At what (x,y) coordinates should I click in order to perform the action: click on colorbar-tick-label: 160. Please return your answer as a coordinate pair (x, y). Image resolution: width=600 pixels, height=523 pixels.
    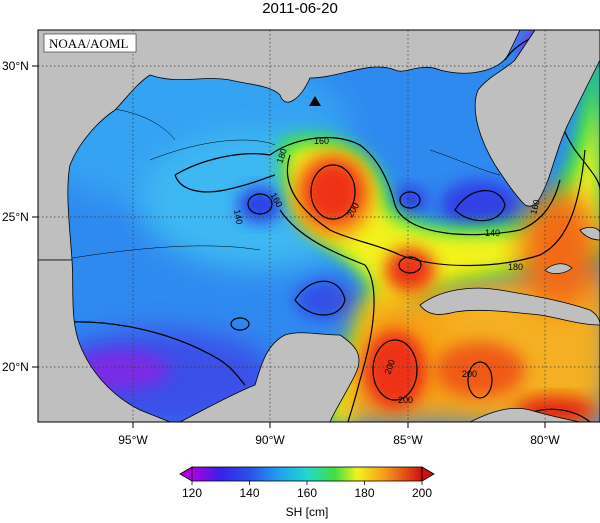
    Looking at the image, I should click on (307, 493).